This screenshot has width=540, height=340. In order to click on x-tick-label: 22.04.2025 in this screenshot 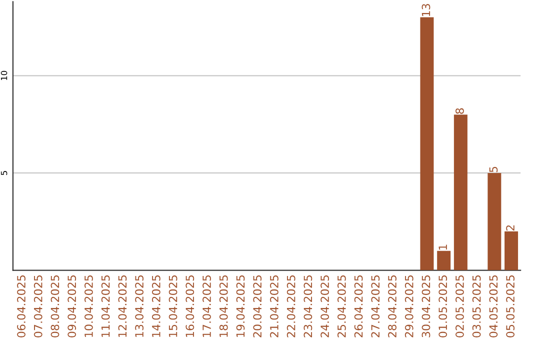, I will do `click(291, 306)`.